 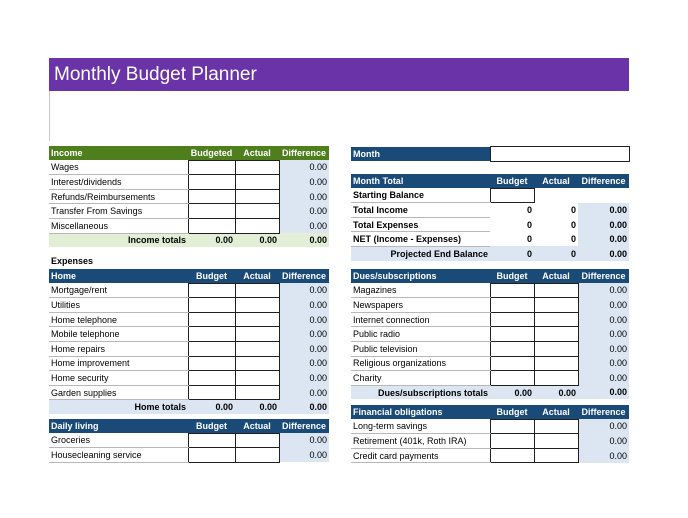 What do you see at coordinates (420, 181) in the screenshot?
I see `month-total-header: Month Total` at bounding box center [420, 181].